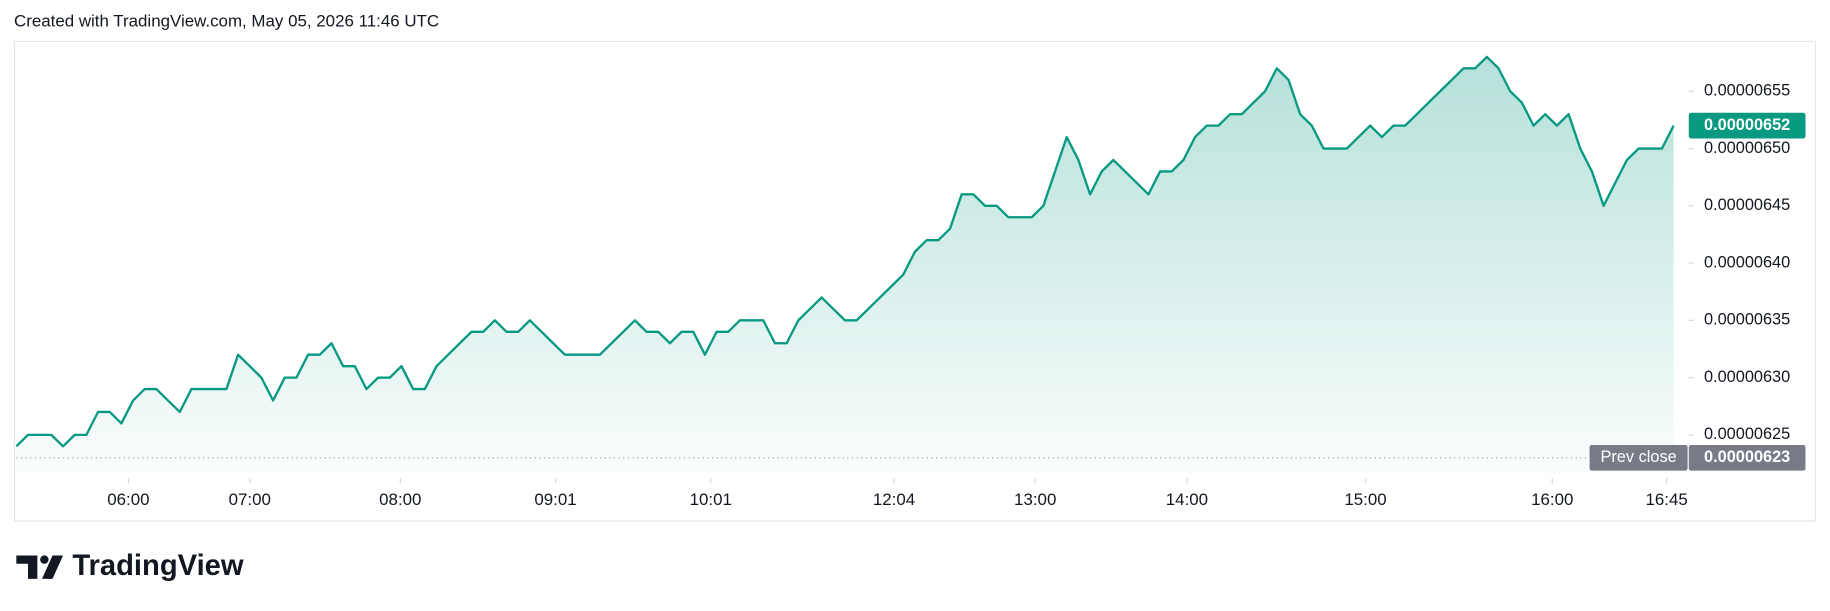 The width and height of the screenshot is (1830, 611). I want to click on x-tick-label: 16:45, so click(1666, 499).